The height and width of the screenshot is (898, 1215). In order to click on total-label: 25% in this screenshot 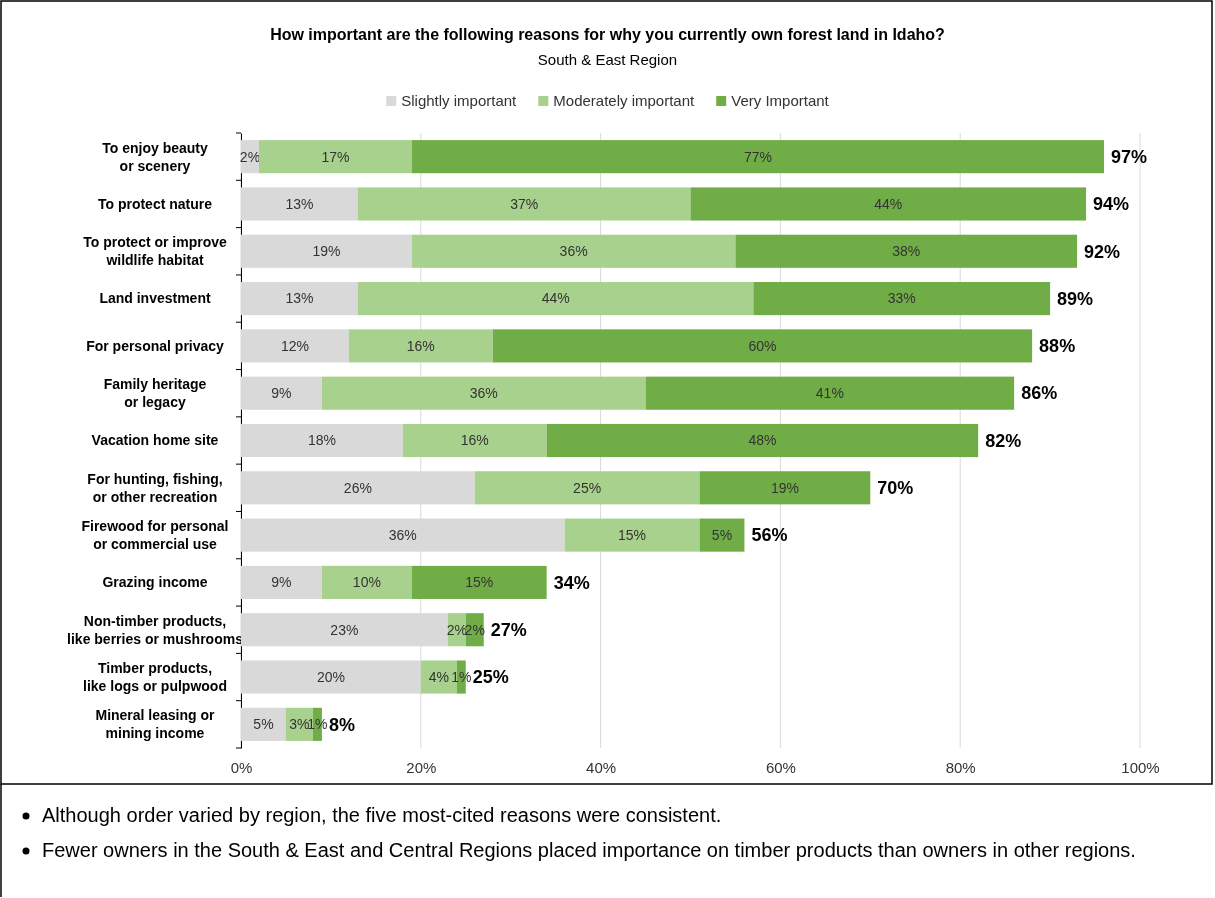, I will do `click(490, 677)`.